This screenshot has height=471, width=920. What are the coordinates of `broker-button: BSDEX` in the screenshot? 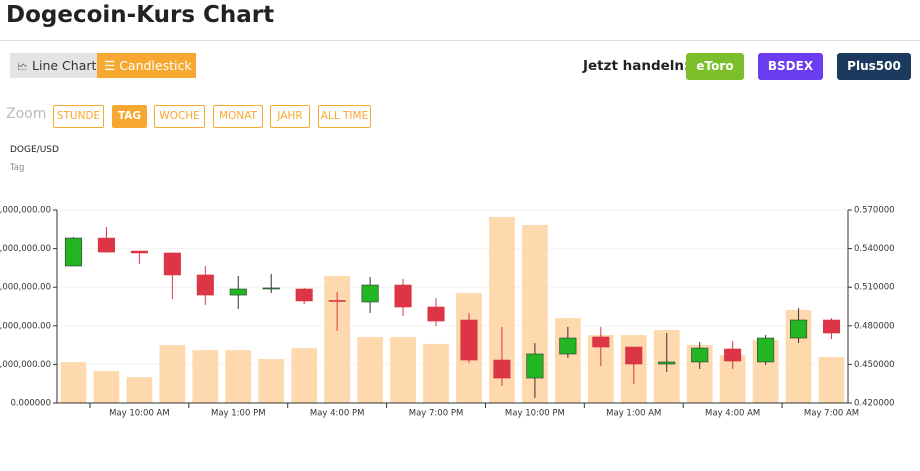 It's located at (790, 66).